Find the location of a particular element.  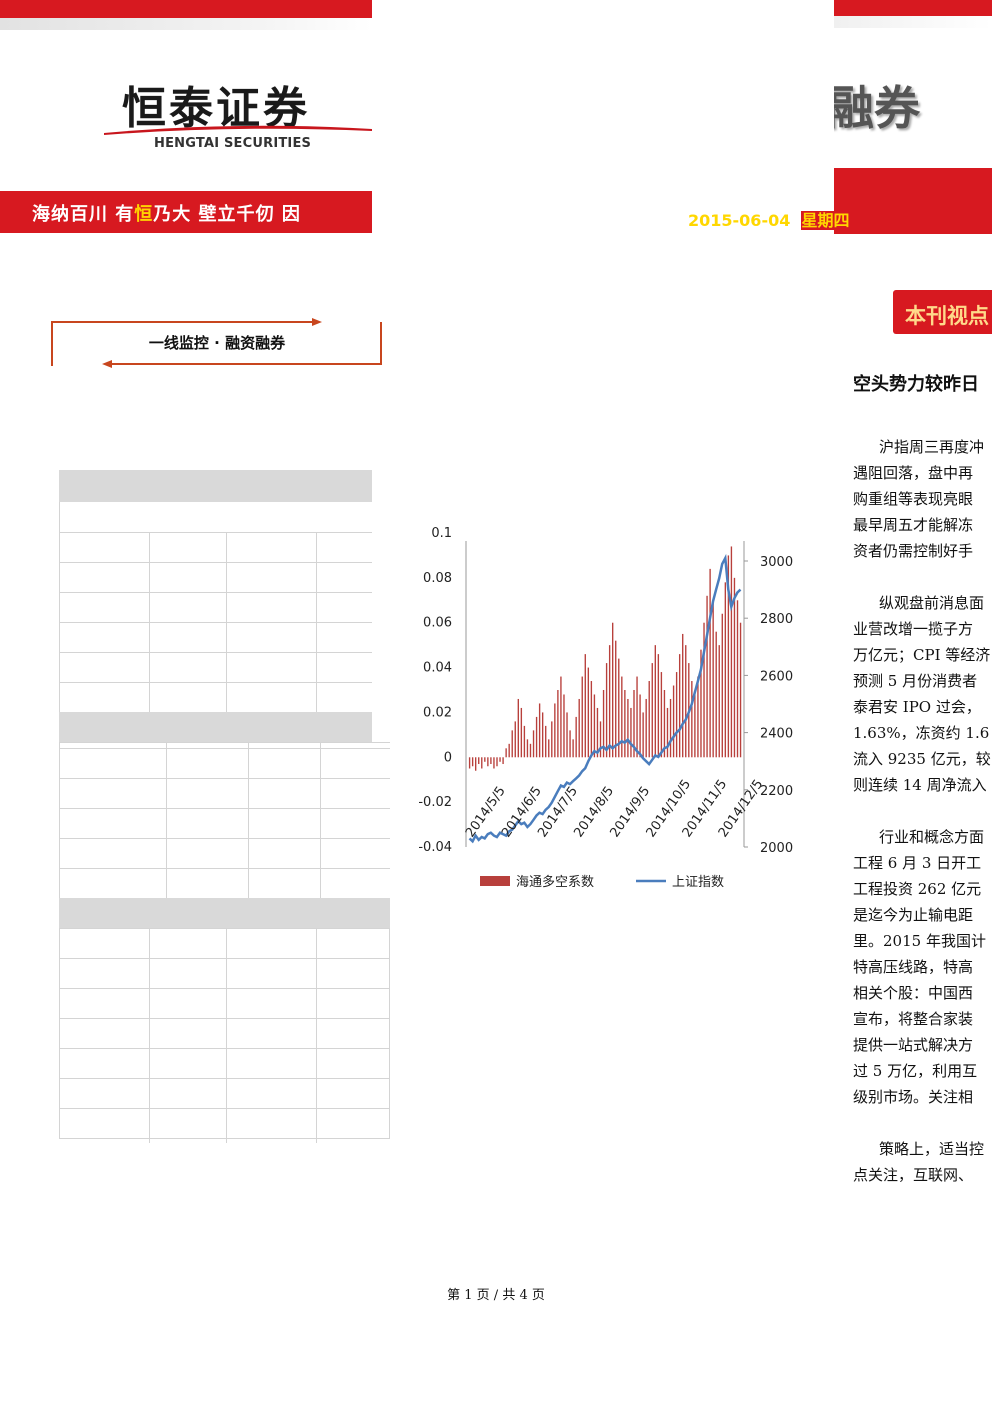

paragraph-line: 工程投资 262 亿元 is located at coordinates (917, 889).